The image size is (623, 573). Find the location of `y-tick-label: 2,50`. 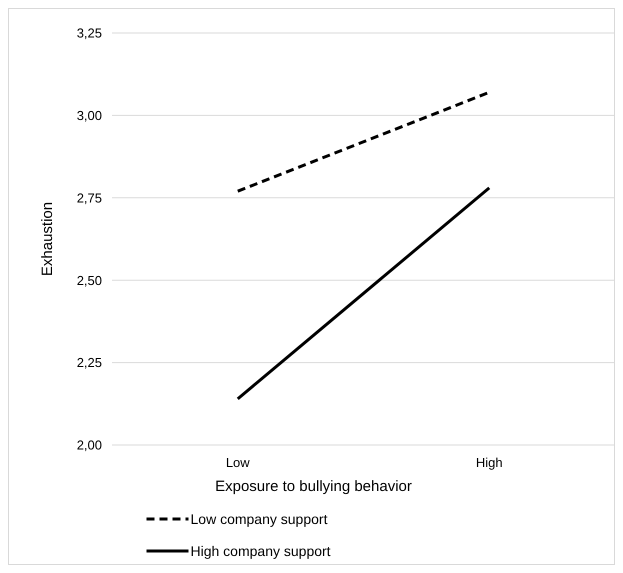

y-tick-label: 2,50 is located at coordinates (89, 280).